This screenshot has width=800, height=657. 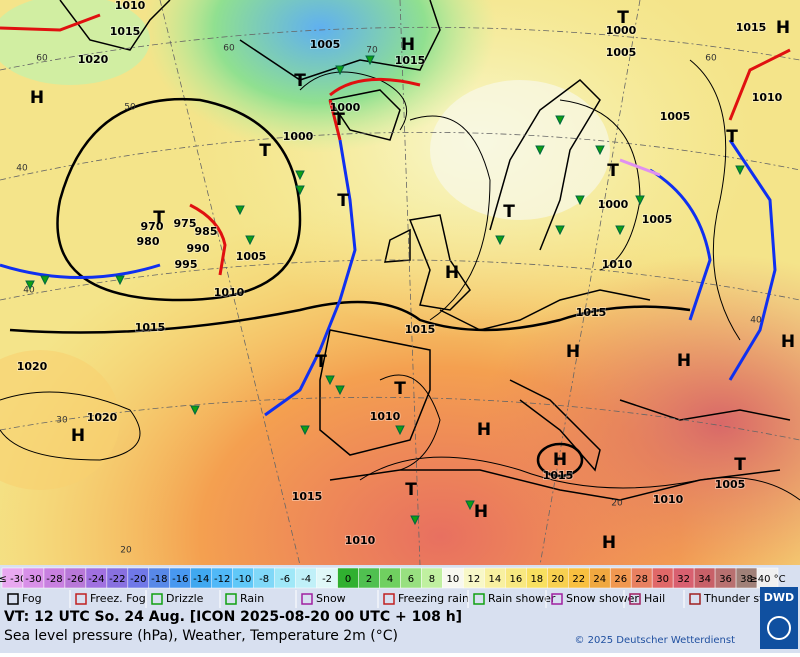 I want to click on weather-label: Freez. Fog, so click(x=118, y=598).